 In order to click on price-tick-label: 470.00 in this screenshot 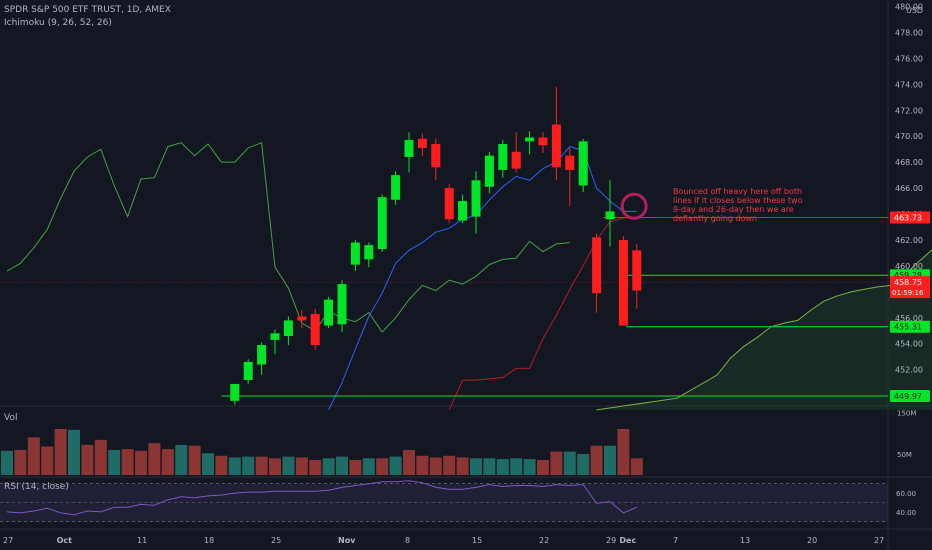, I will do `click(909, 136)`.